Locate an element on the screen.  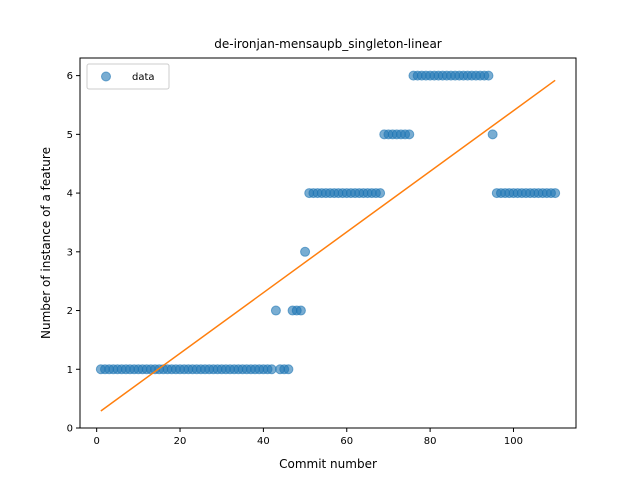
y-tick-label: 2 is located at coordinates (70, 311).